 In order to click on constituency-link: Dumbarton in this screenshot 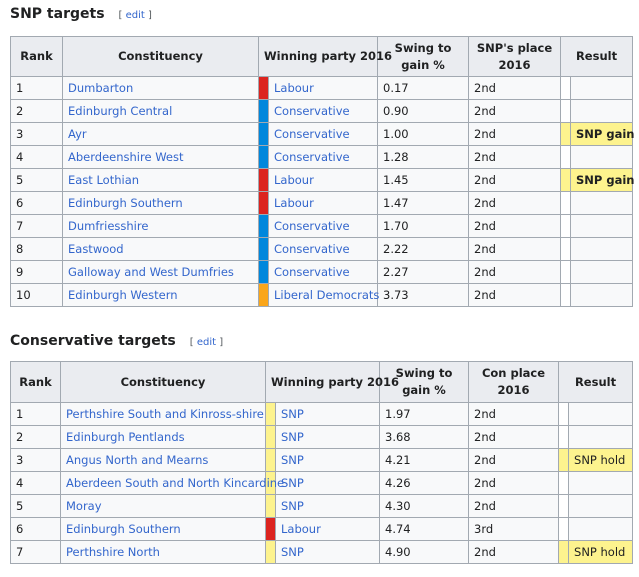, I will do `click(101, 88)`.